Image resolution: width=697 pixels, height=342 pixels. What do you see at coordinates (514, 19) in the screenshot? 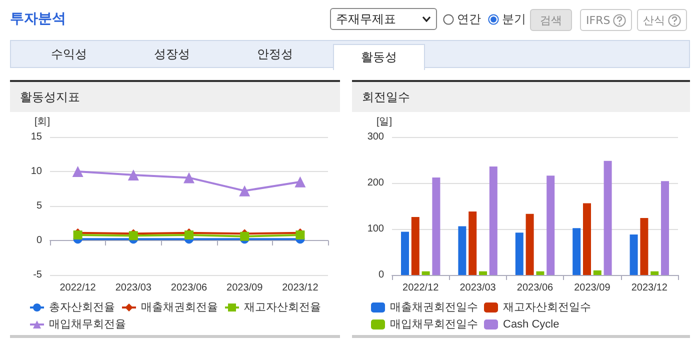
I see `text: 분기` at bounding box center [514, 19].